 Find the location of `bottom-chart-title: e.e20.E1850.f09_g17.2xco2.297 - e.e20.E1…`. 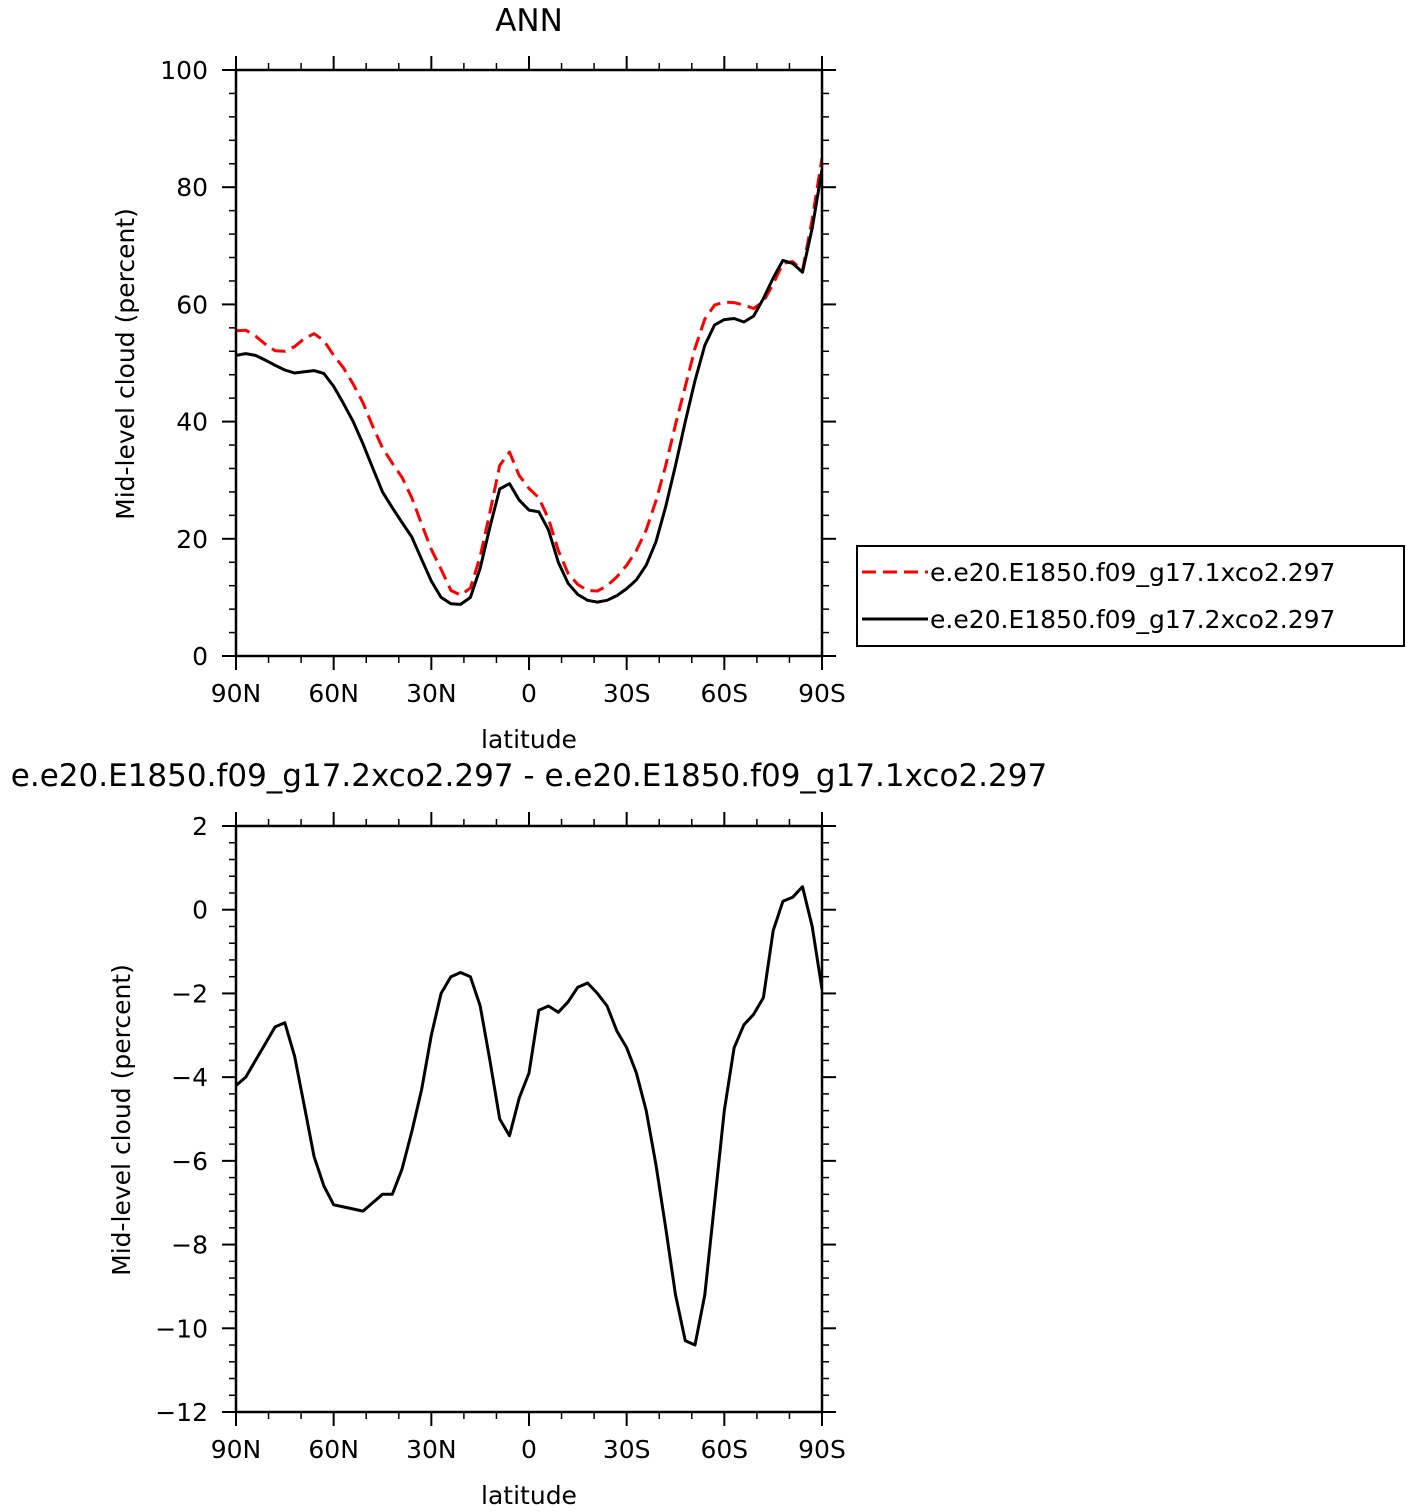

bottom-chart-title: e.e20.E1850.f09_g17.2xco2.297 - e.e20.E1… is located at coordinates (529, 776).